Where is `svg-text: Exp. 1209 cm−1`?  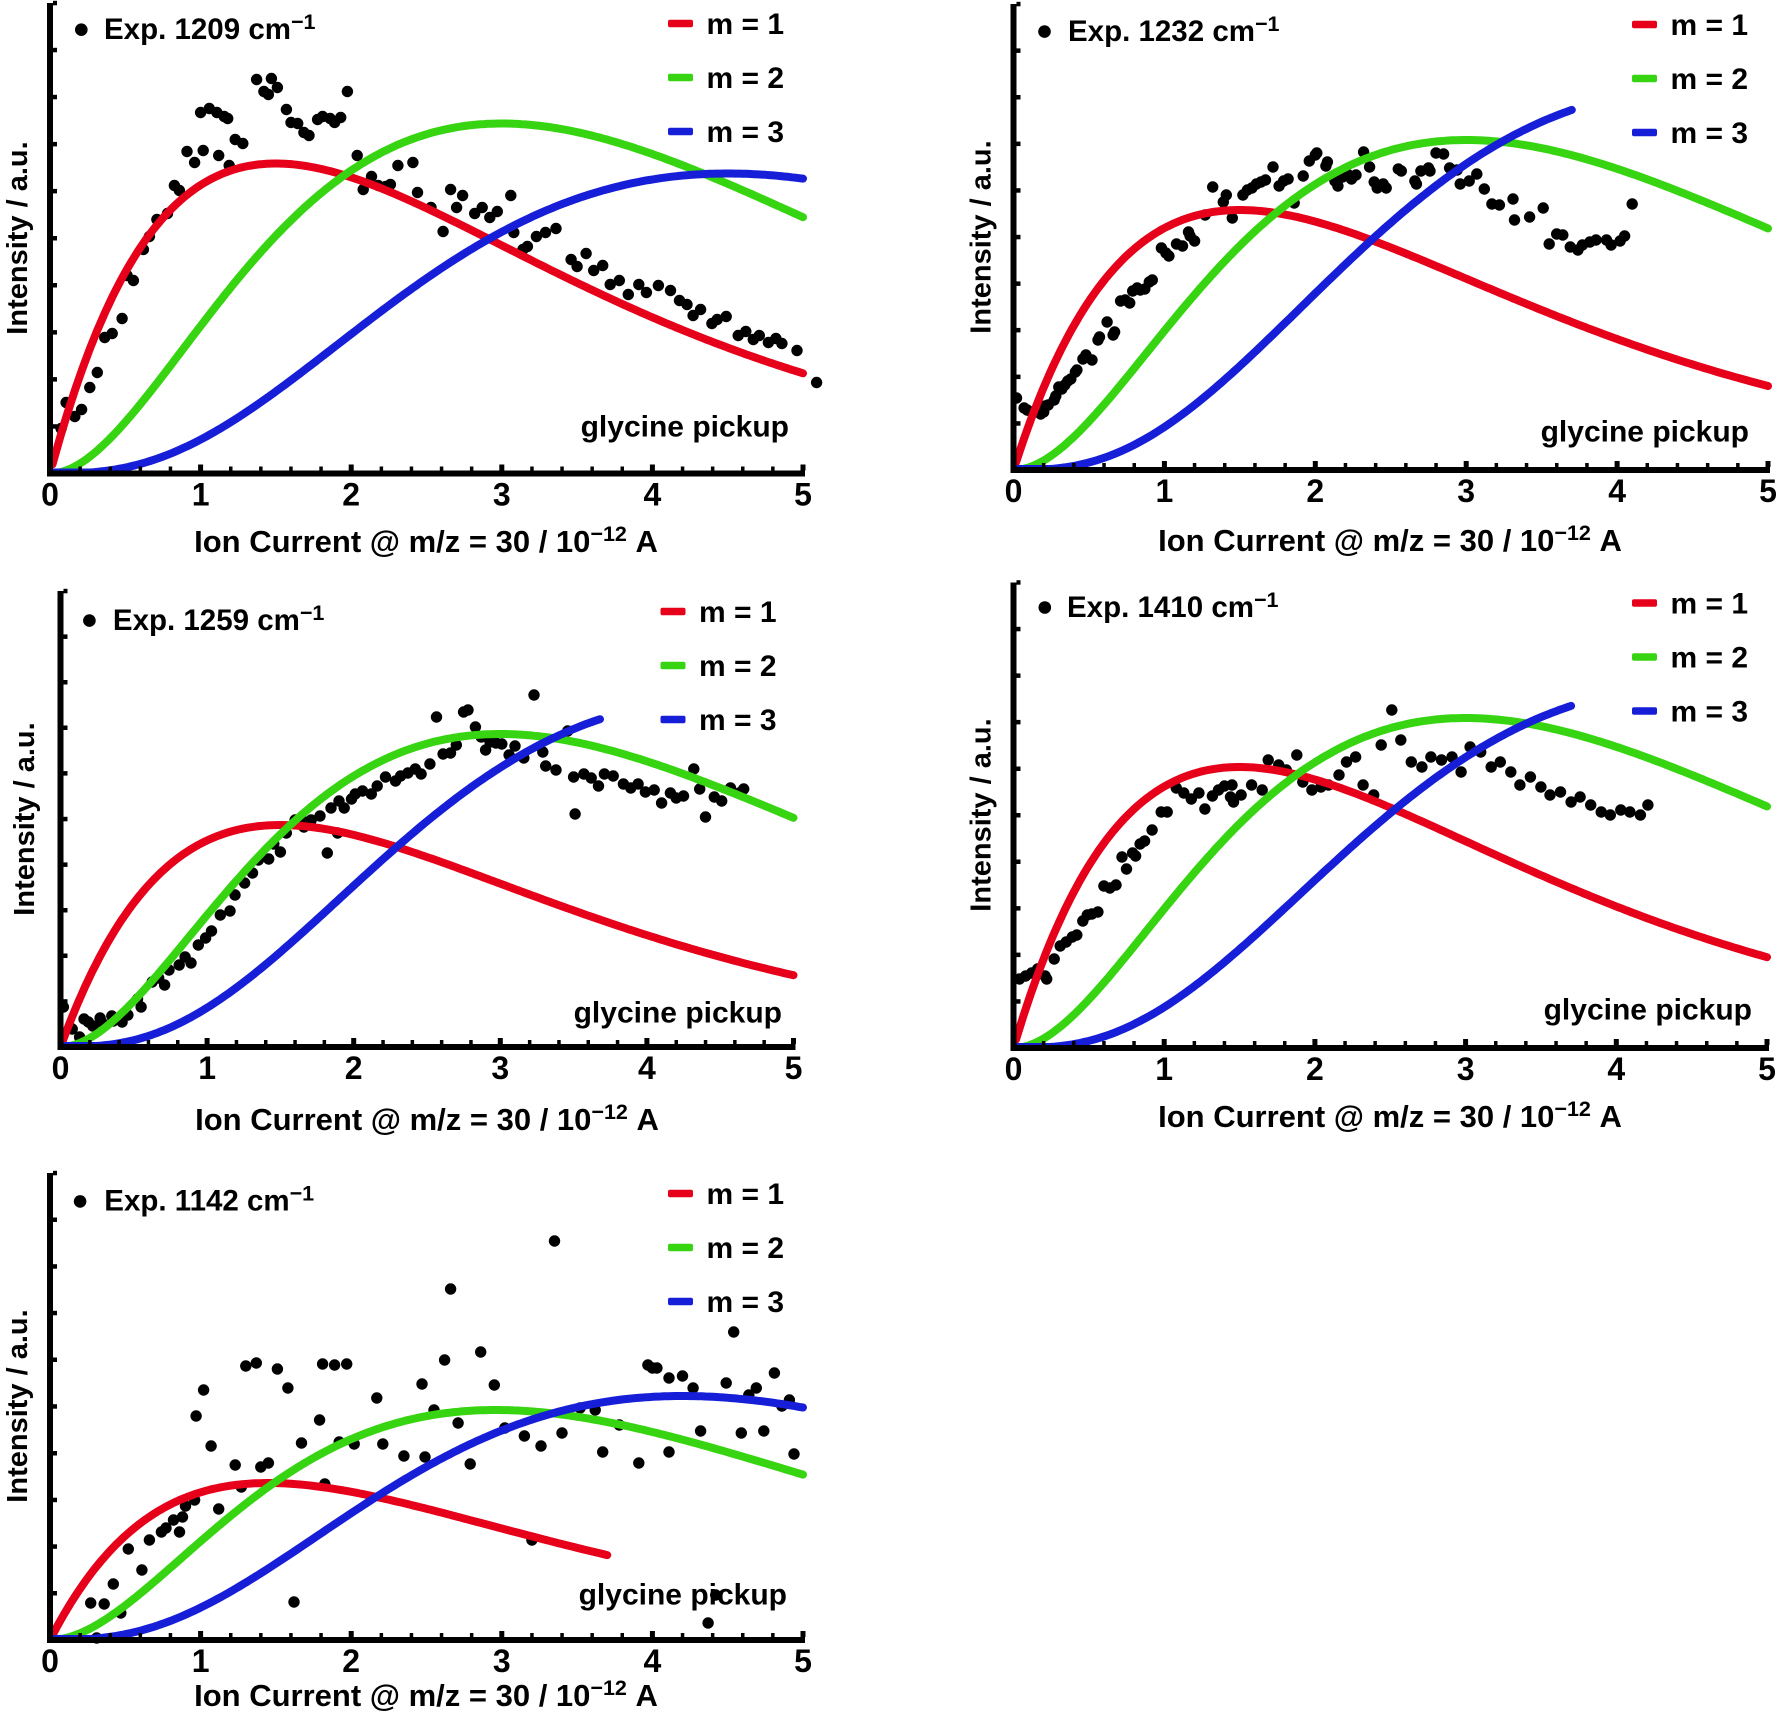 svg-text: Exp. 1209 cm−1 is located at coordinates (210, 28).